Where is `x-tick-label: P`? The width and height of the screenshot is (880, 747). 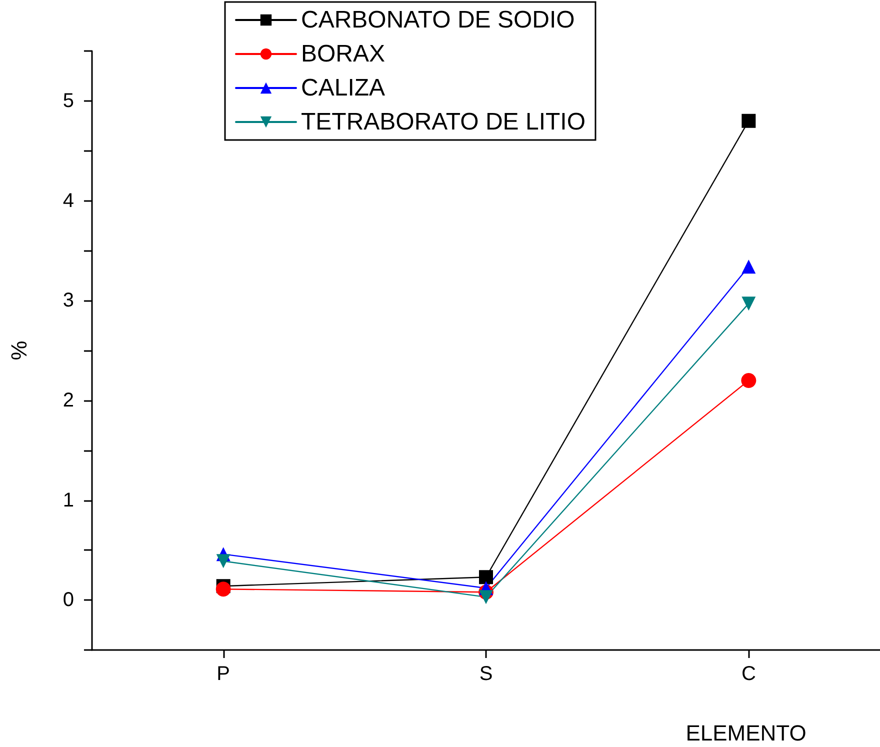 x-tick-label: P is located at coordinates (223, 674).